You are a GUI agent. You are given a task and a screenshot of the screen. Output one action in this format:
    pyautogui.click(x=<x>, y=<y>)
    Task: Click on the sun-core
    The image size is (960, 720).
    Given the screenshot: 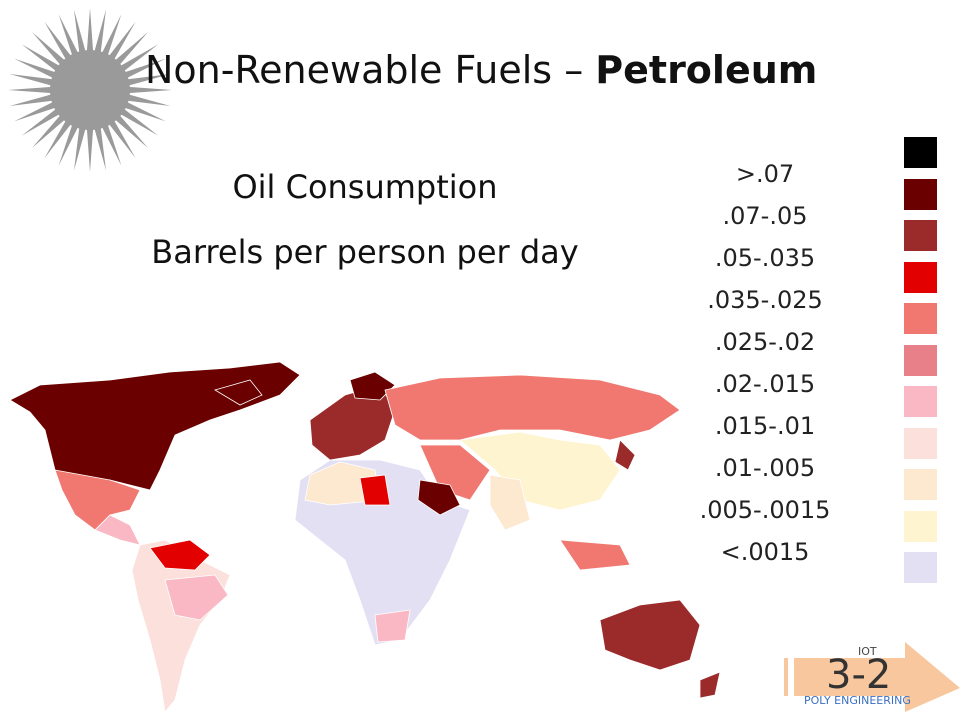 What is the action you would take?
    pyautogui.click(x=90, y=90)
    